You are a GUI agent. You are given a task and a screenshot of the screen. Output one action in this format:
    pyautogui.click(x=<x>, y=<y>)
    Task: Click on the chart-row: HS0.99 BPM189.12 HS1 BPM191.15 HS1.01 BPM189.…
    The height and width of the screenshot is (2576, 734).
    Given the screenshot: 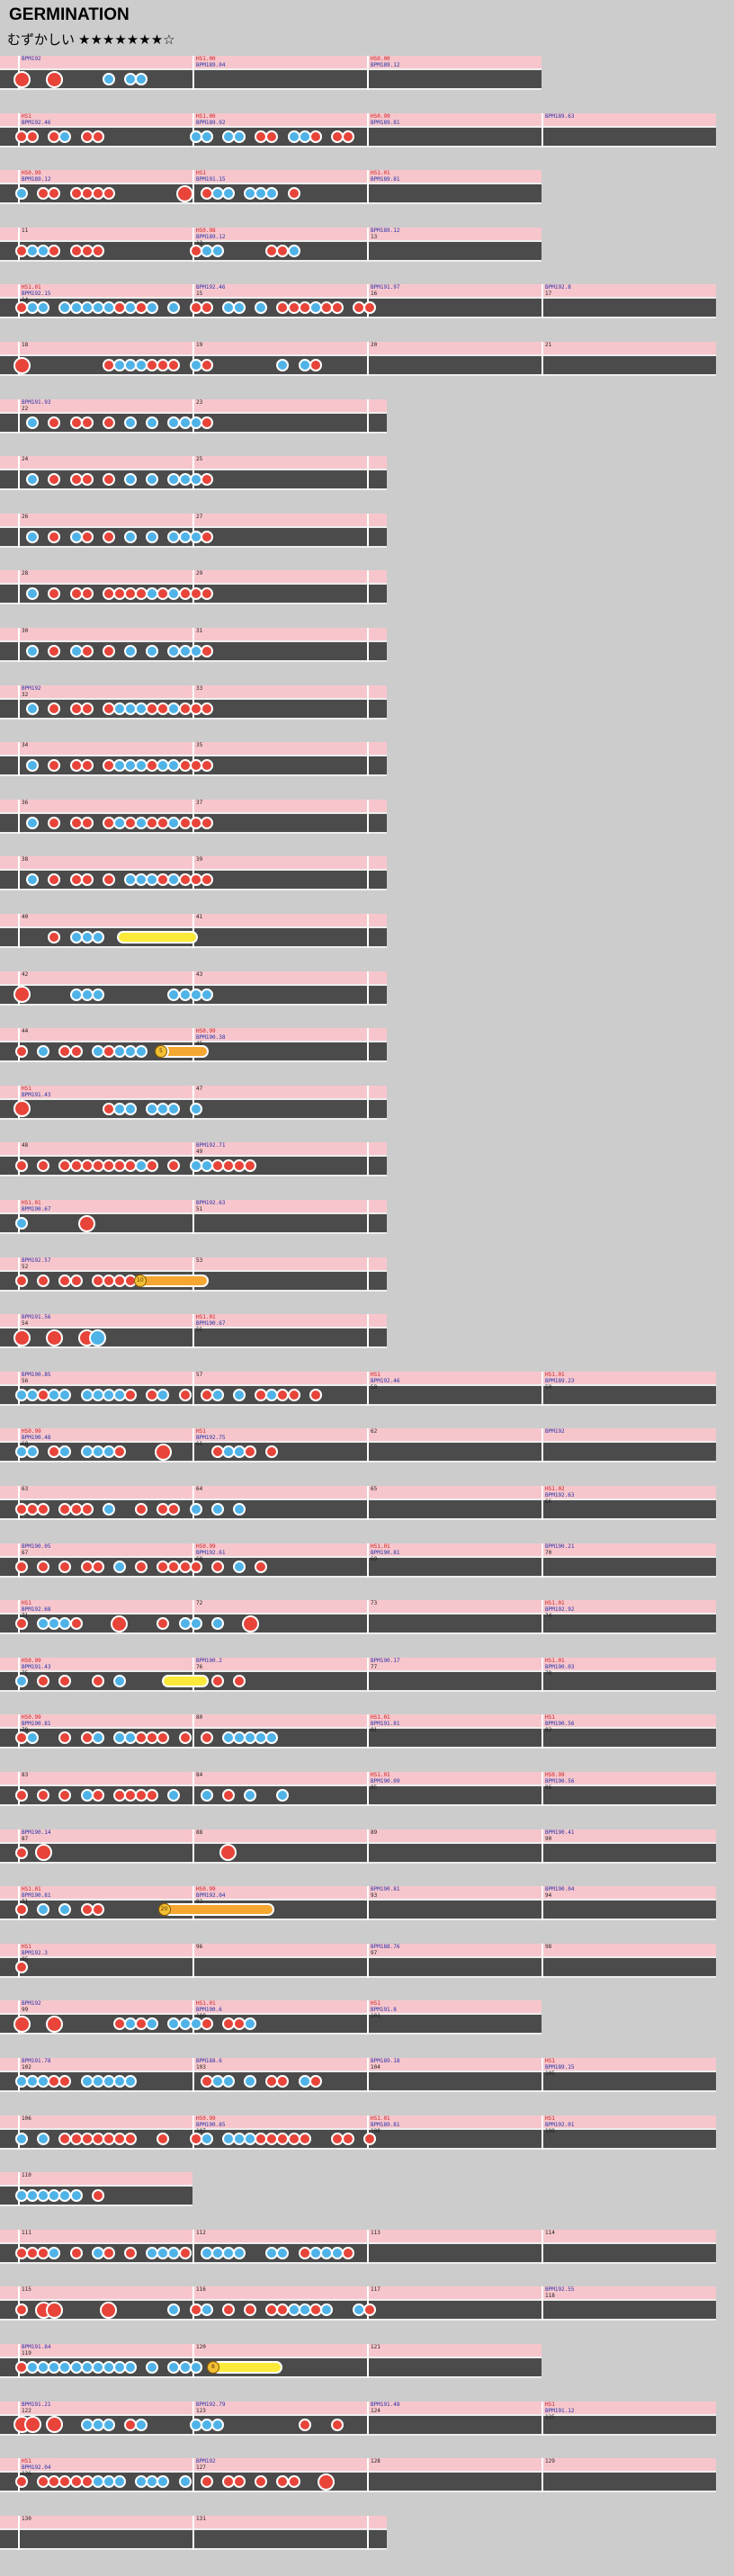 What is the action you would take?
    pyautogui.click(x=271, y=188)
    